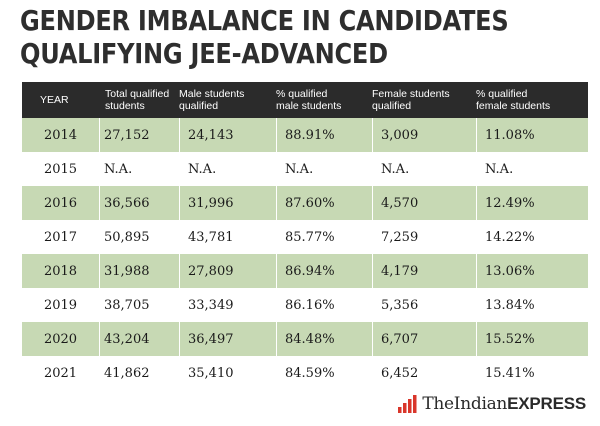  I want to click on table-cell: 87.60%, so click(324, 203).